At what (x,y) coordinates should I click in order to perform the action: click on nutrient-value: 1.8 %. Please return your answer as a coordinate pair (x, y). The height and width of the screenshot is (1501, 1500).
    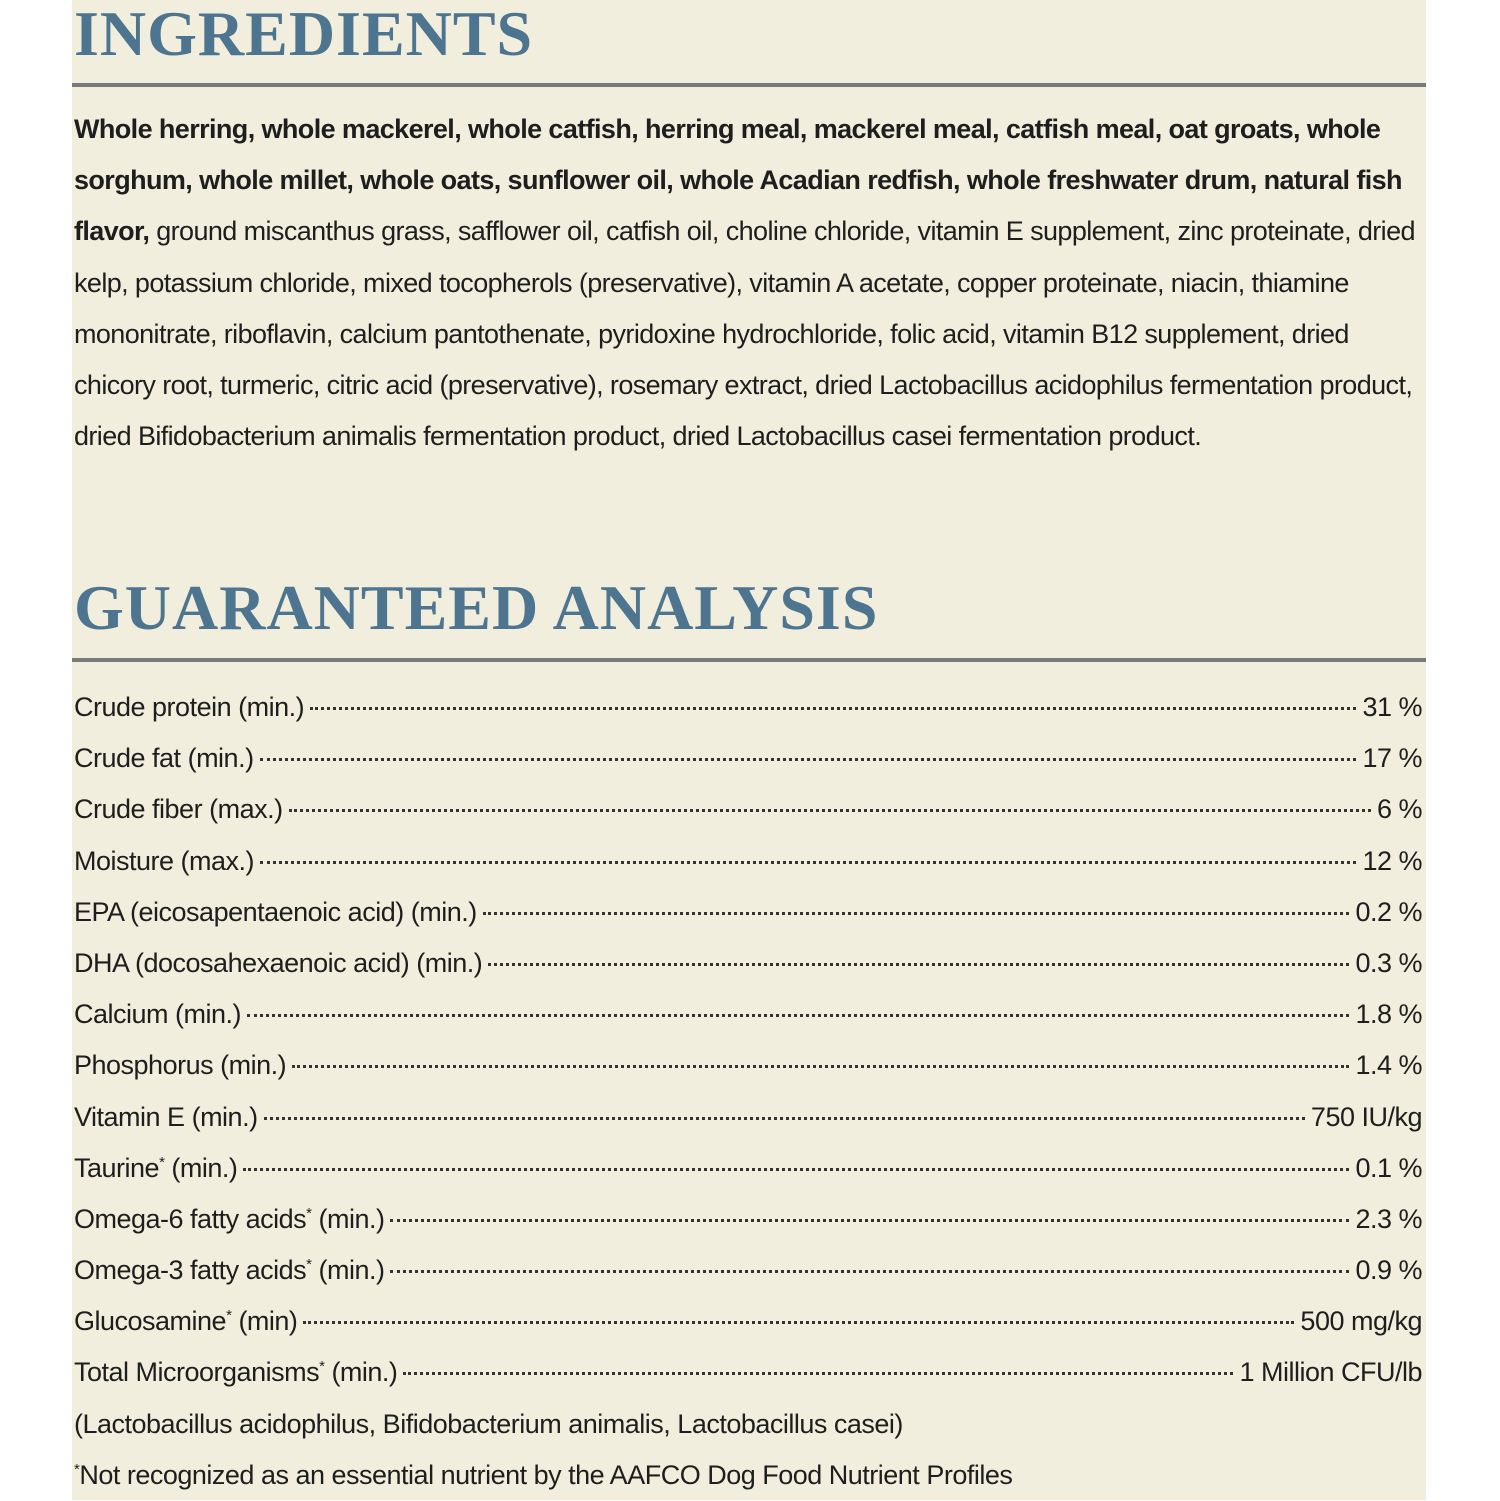
    Looking at the image, I should click on (1388, 1014).